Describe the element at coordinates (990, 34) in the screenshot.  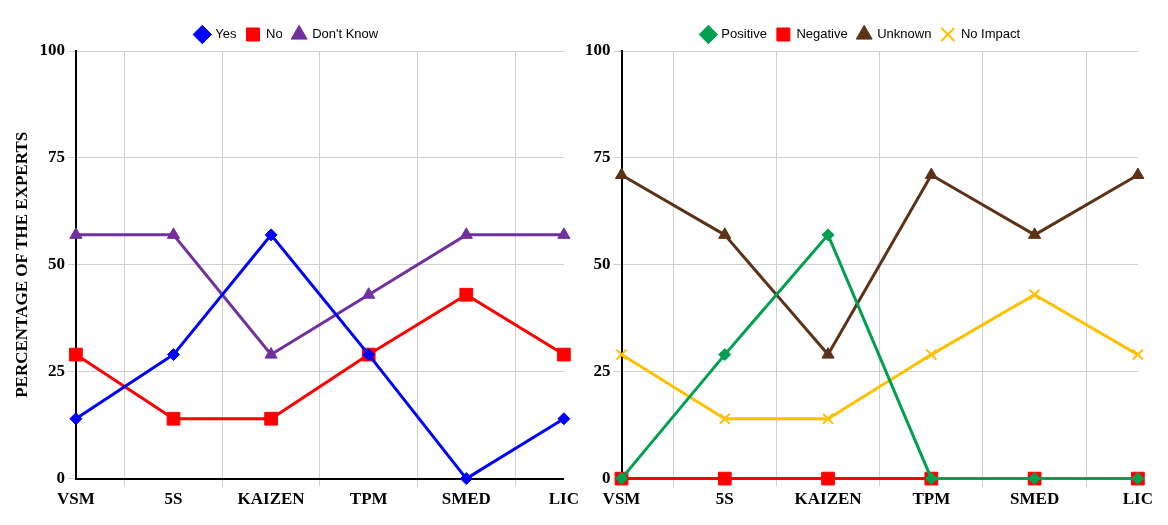
I see `legend-label: No Impact` at that location.